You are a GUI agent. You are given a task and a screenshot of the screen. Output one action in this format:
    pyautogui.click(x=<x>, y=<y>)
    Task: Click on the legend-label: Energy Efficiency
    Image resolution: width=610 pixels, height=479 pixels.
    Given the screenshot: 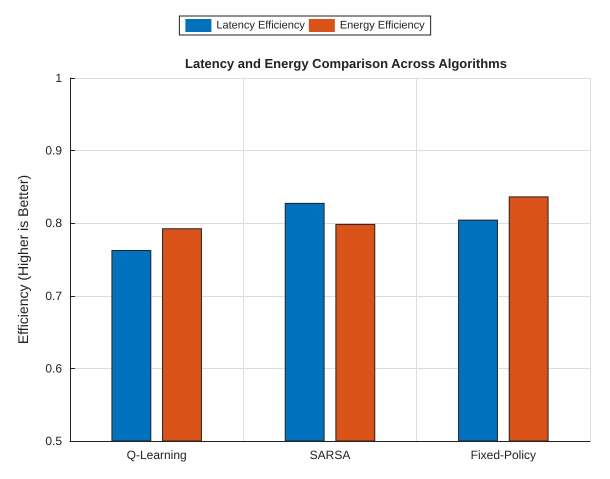 What is the action you would take?
    pyautogui.click(x=383, y=26)
    